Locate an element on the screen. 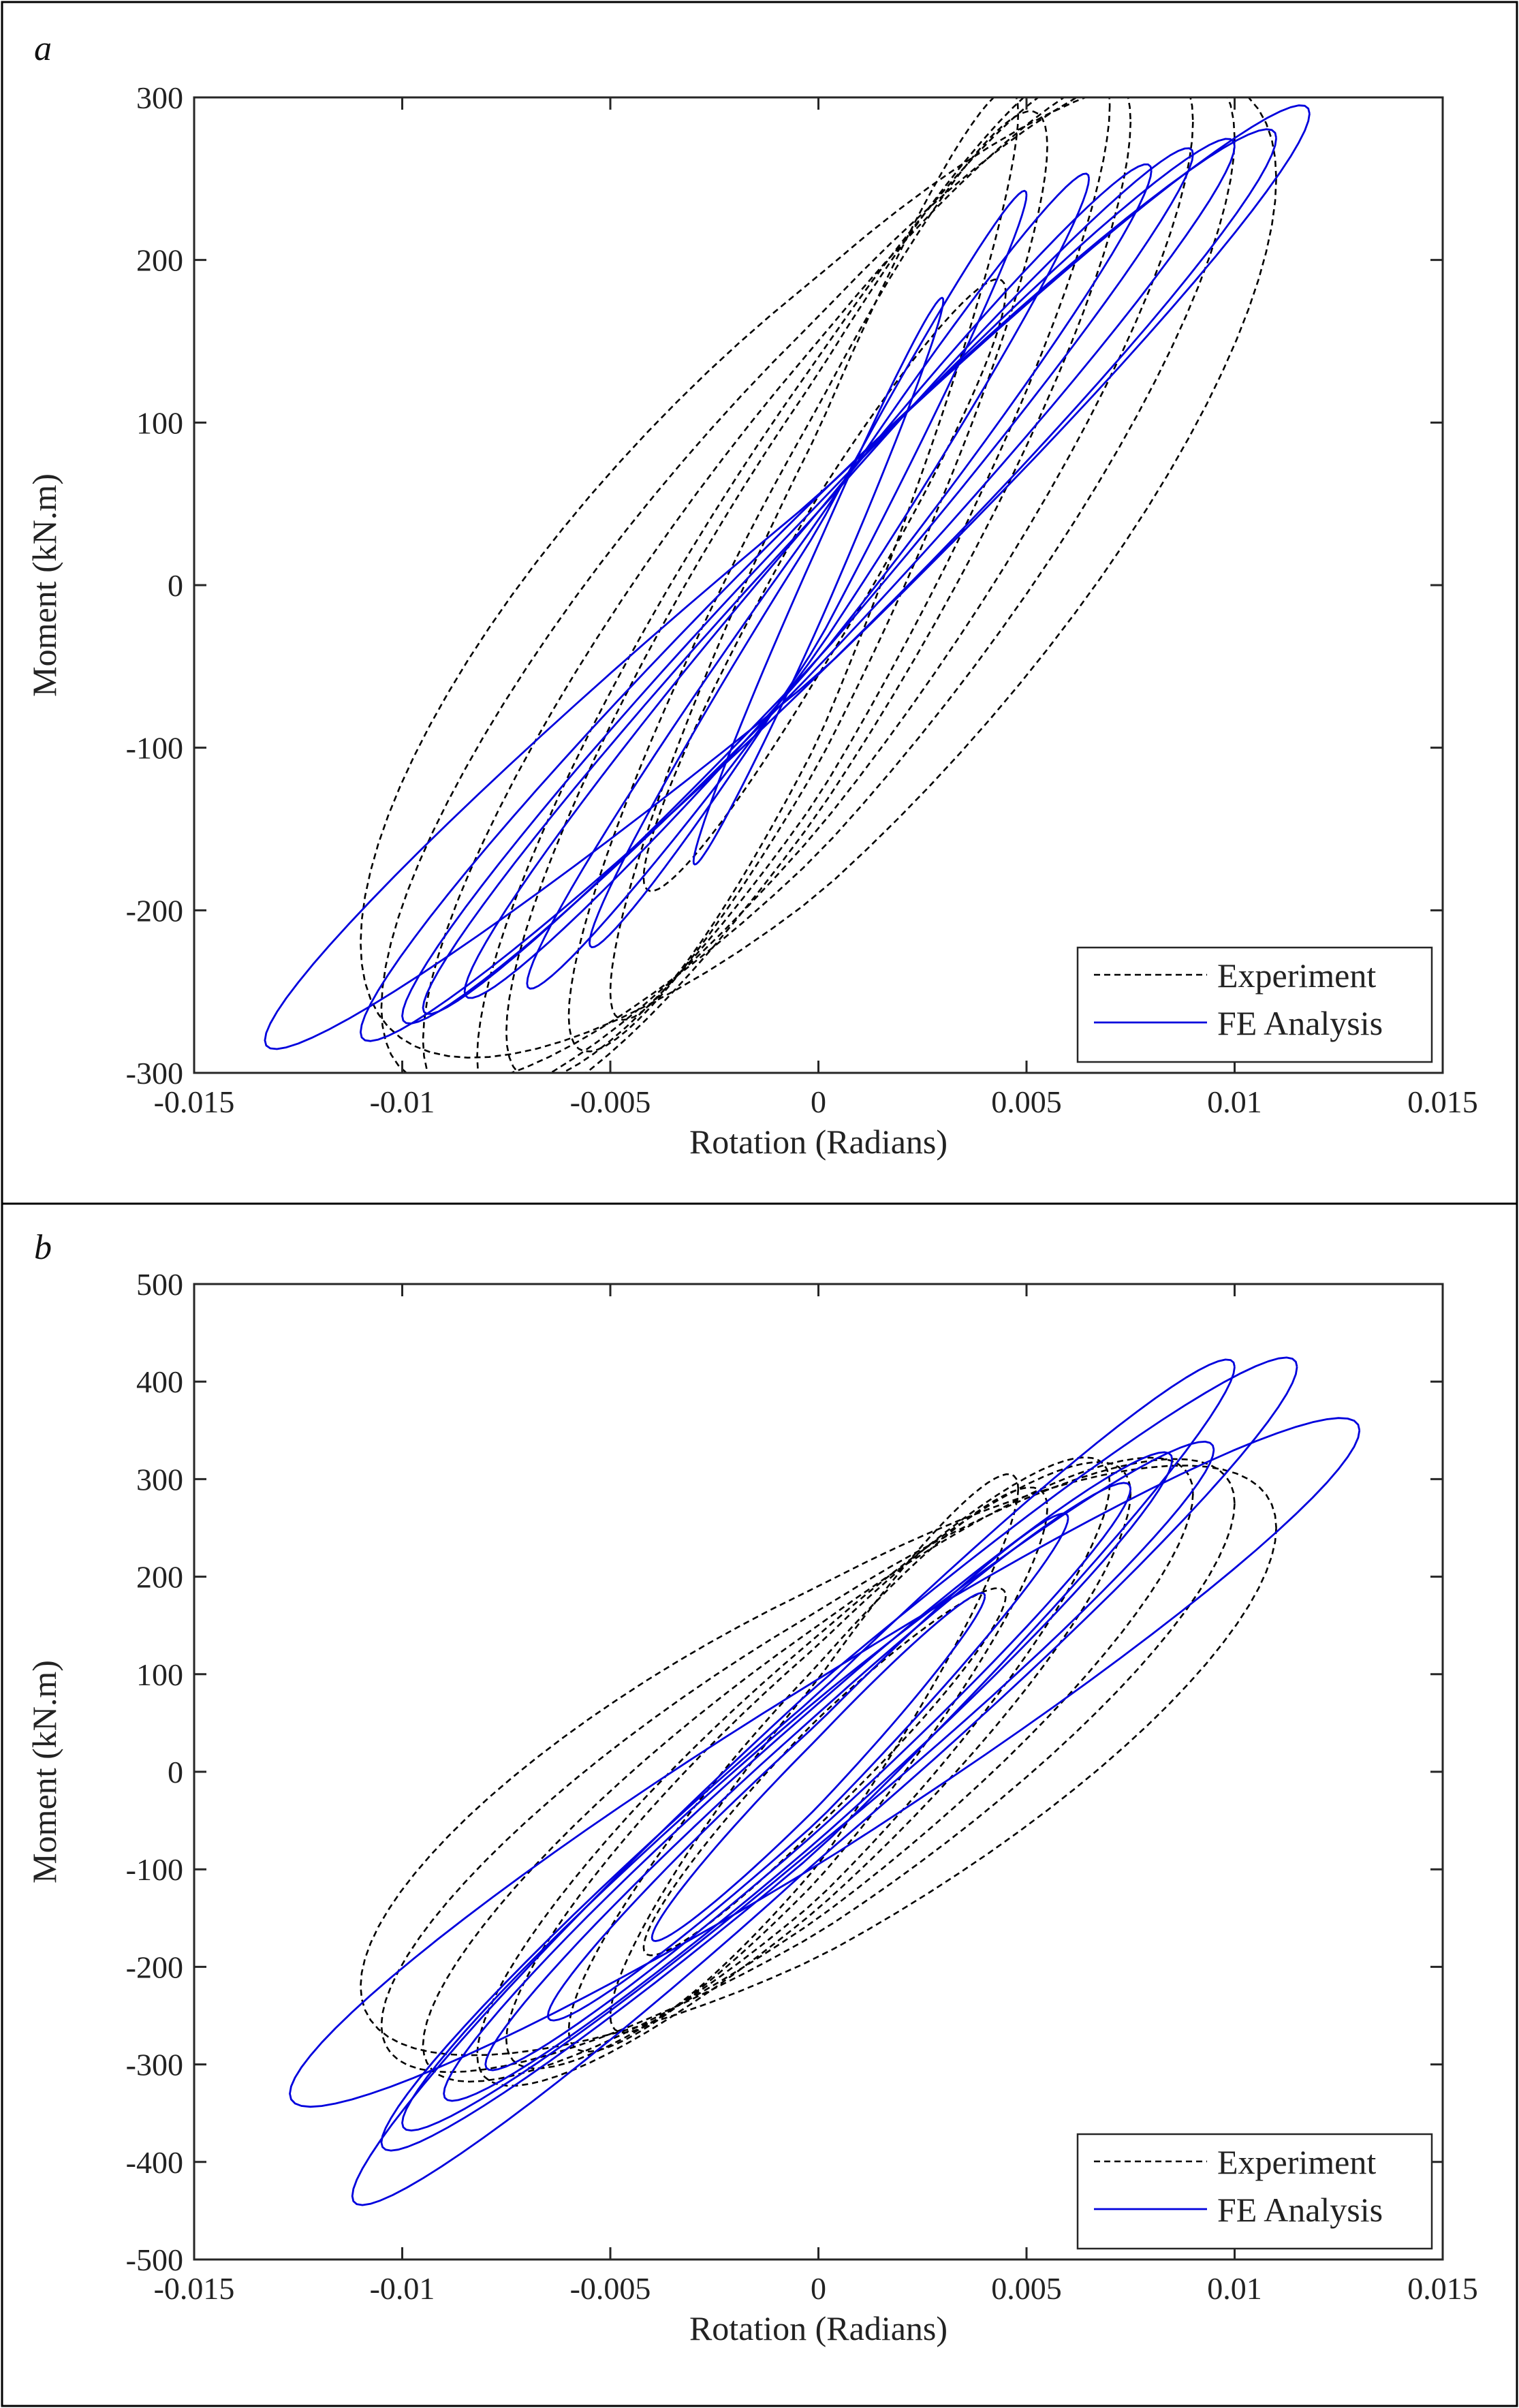 Image resolution: width=1519 pixels, height=2408 pixels. panel-b-label: b is located at coordinates (43, 1247).